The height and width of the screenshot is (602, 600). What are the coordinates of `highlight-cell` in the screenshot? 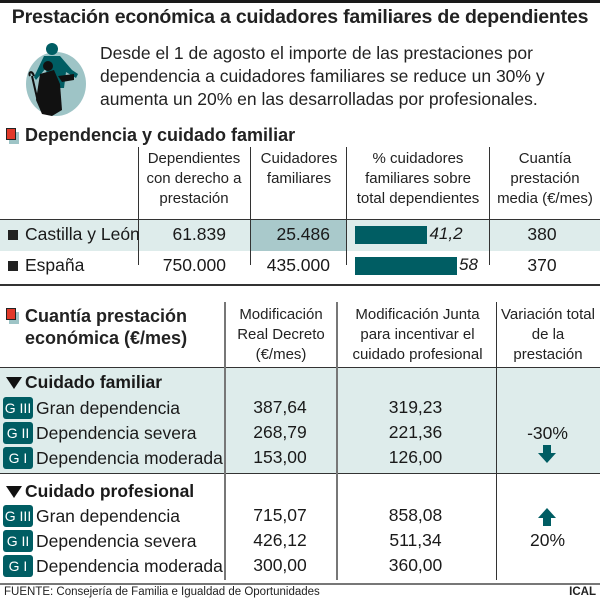 It's located at (299, 235).